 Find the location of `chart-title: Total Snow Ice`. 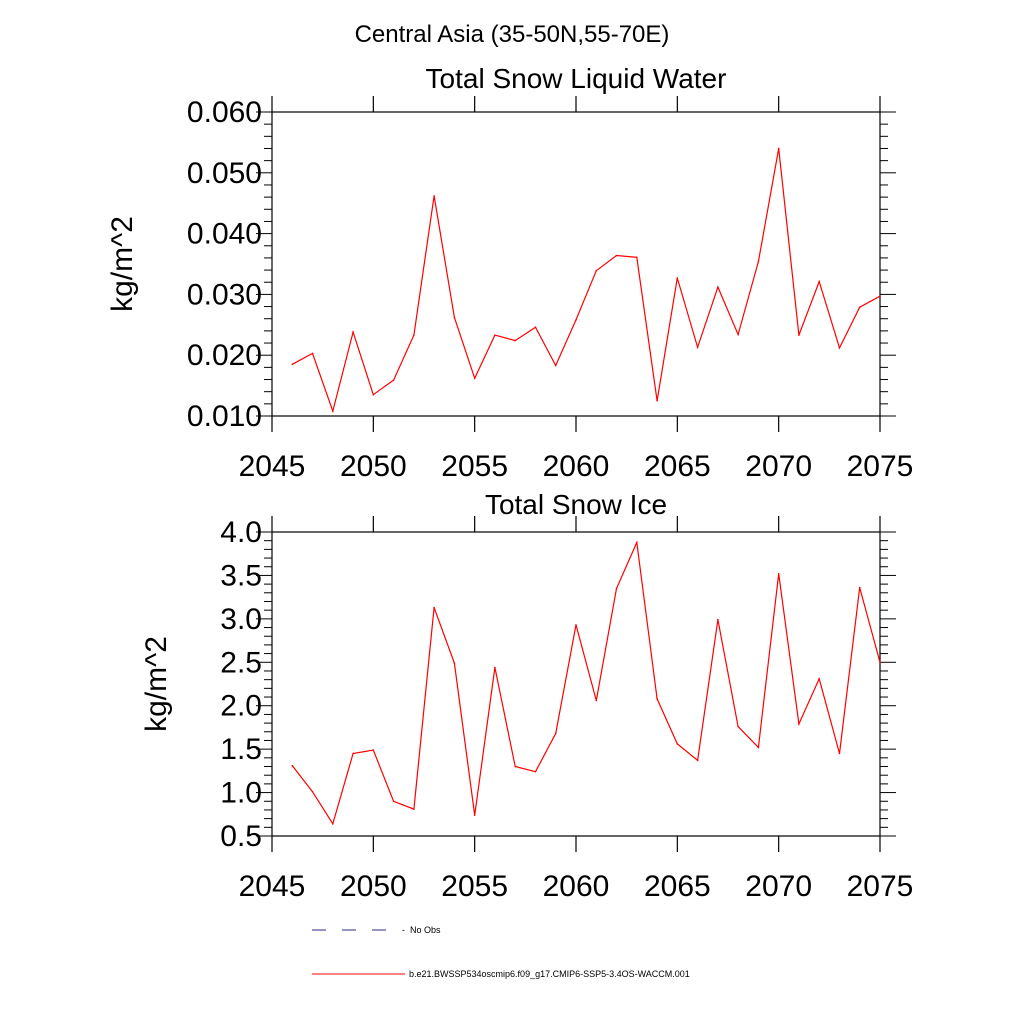

chart-title: Total Snow Ice is located at coordinates (576, 504).